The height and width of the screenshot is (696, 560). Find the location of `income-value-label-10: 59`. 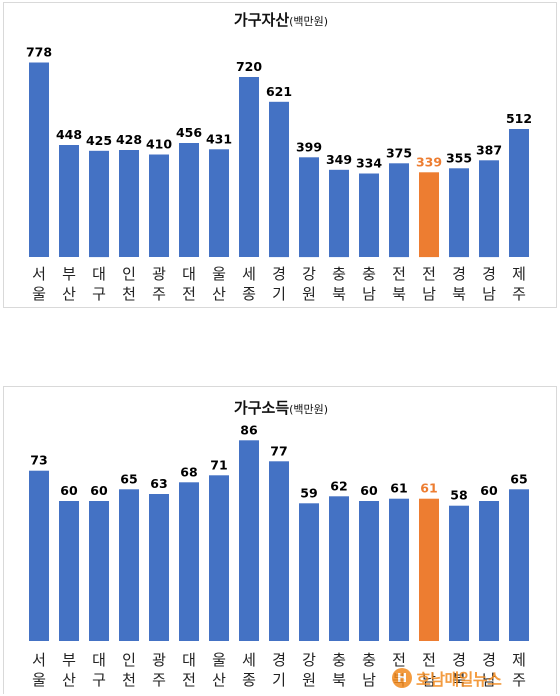

income-value-label-10: 59 is located at coordinates (308, 492).